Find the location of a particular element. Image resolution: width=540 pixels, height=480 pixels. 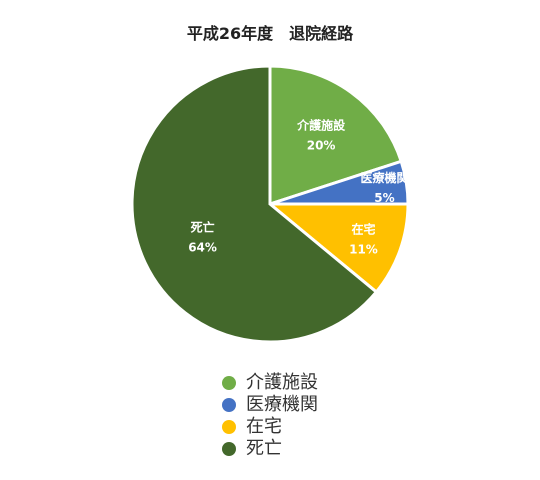

legend-label-home: 在宅 is located at coordinates (264, 426).